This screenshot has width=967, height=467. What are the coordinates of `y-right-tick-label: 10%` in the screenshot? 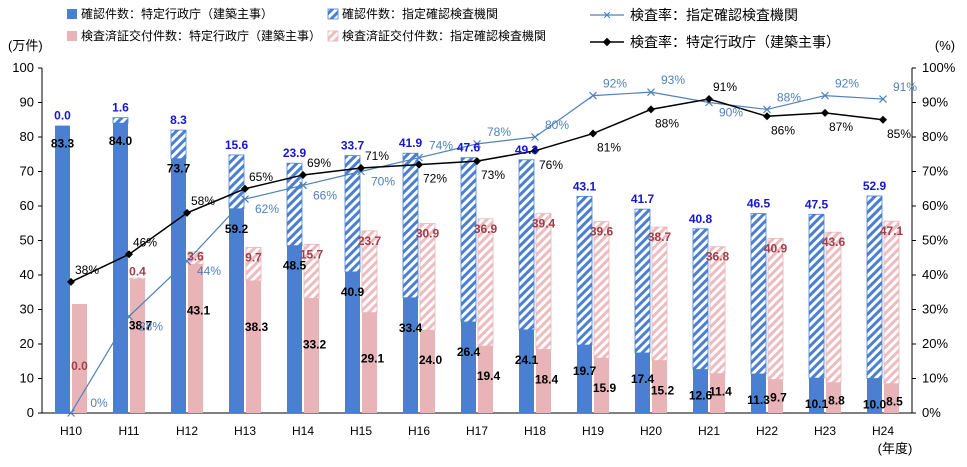 It's located at (935, 378).